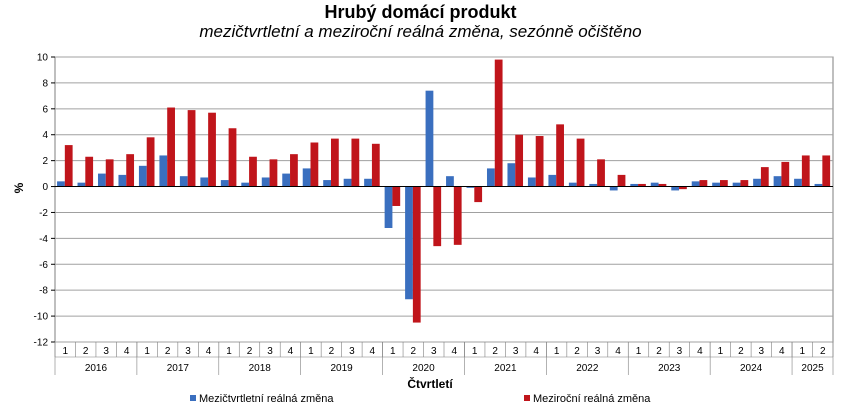 The height and width of the screenshot is (417, 841). What do you see at coordinates (43, 213) in the screenshot?
I see `y-tick-label: -2` at bounding box center [43, 213].